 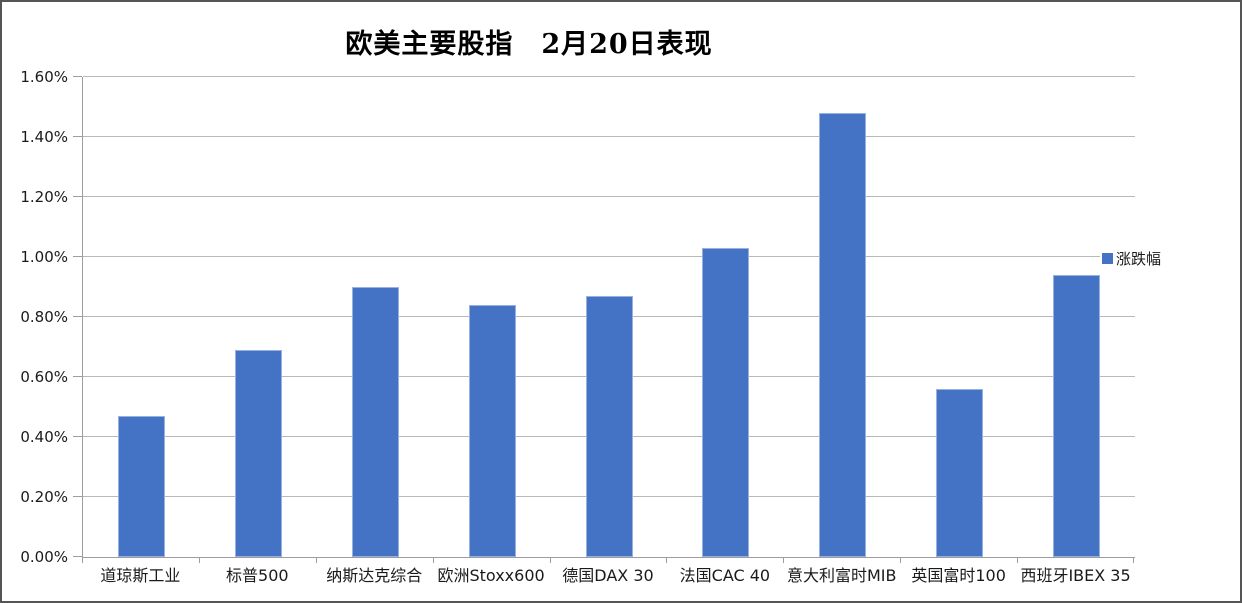 What do you see at coordinates (491, 575) in the screenshot?
I see `x-axis-label: 欧洲Stoxx600` at bounding box center [491, 575].